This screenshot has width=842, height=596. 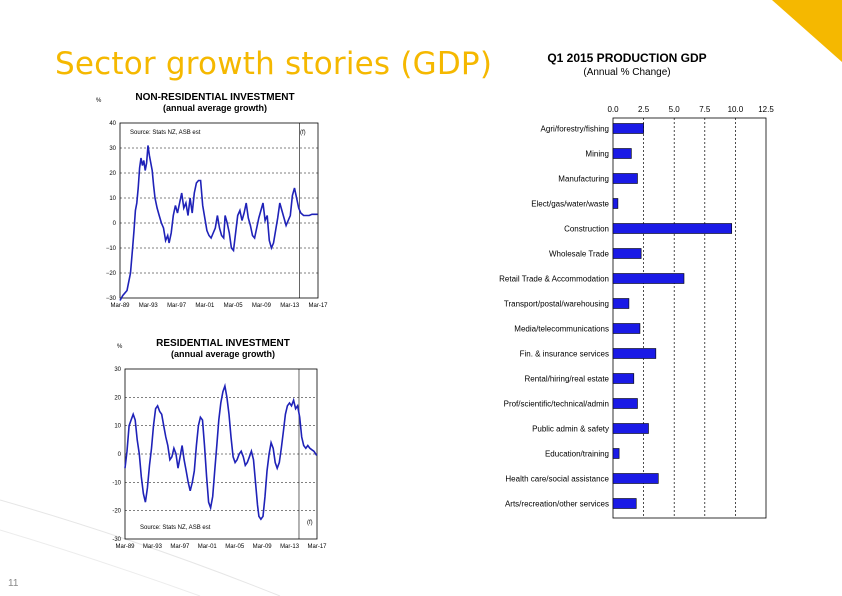 What do you see at coordinates (99, 101) in the screenshot?
I see `nonres-ylabel: %` at bounding box center [99, 101].